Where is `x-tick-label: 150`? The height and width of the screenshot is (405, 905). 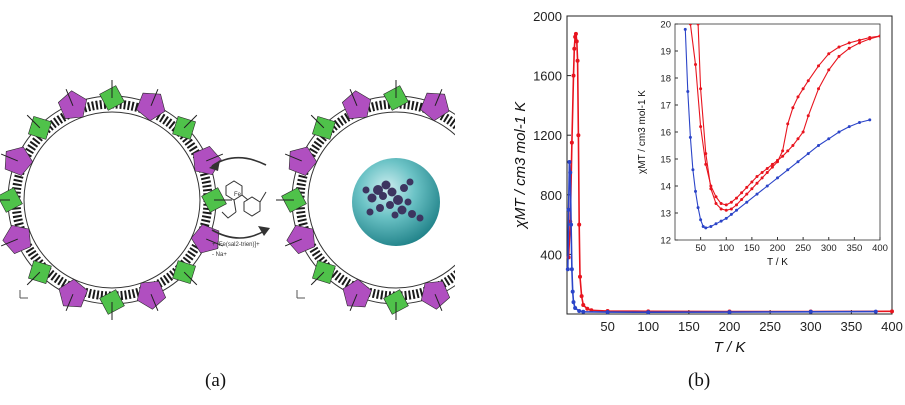 x-tick-label: 150 is located at coordinates (689, 326).